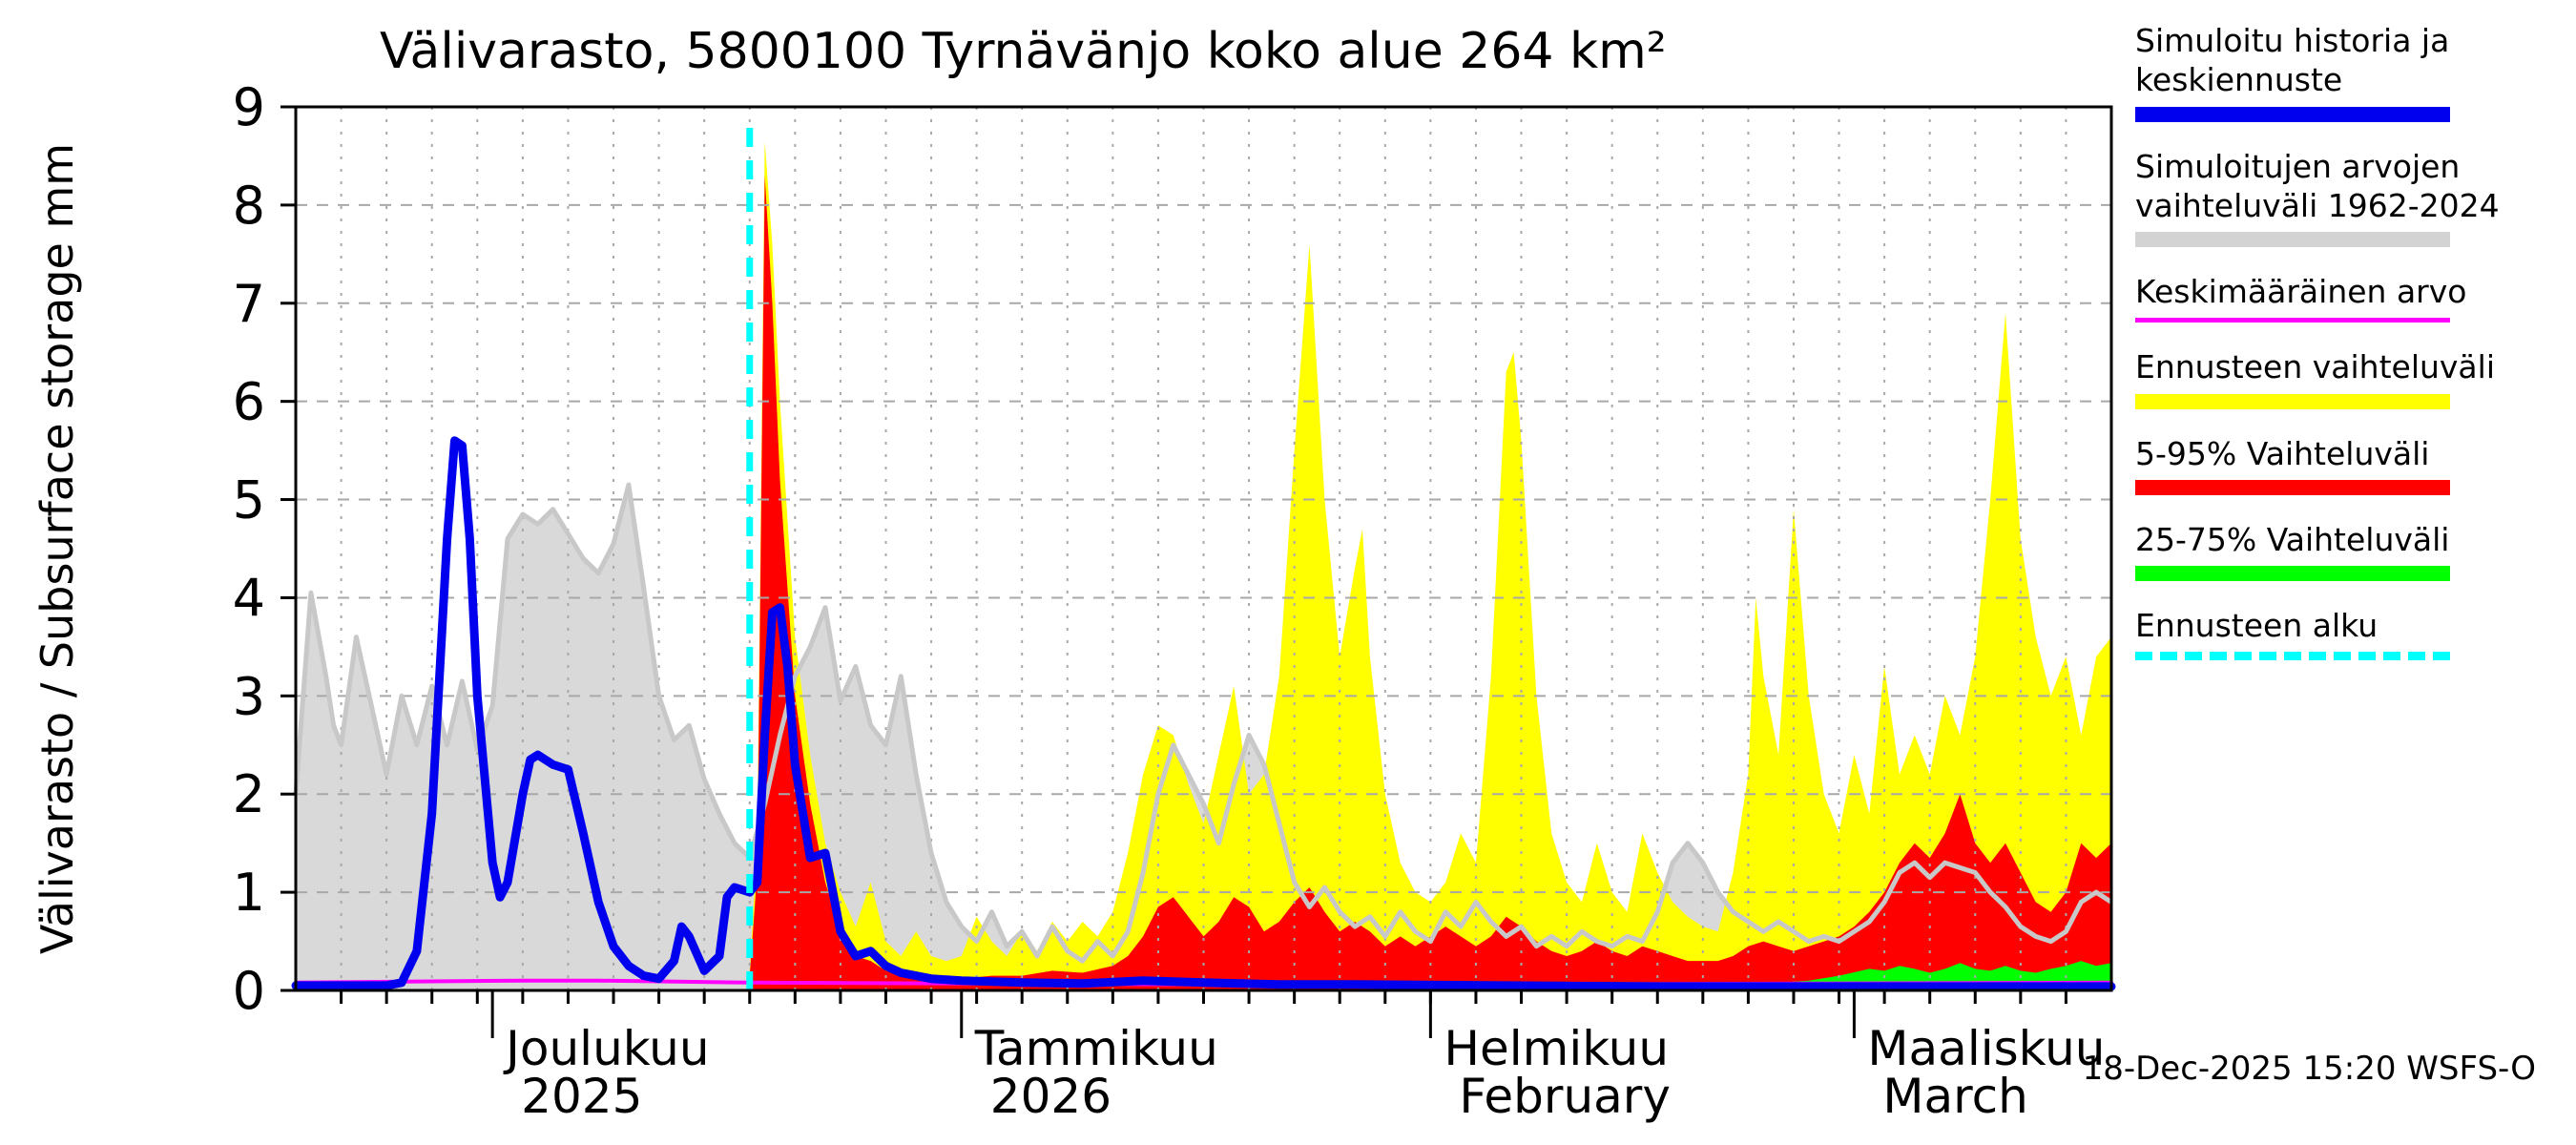 The image size is (2576, 1145). What do you see at coordinates (249, 598) in the screenshot?
I see `y-tick-label: 4` at bounding box center [249, 598].